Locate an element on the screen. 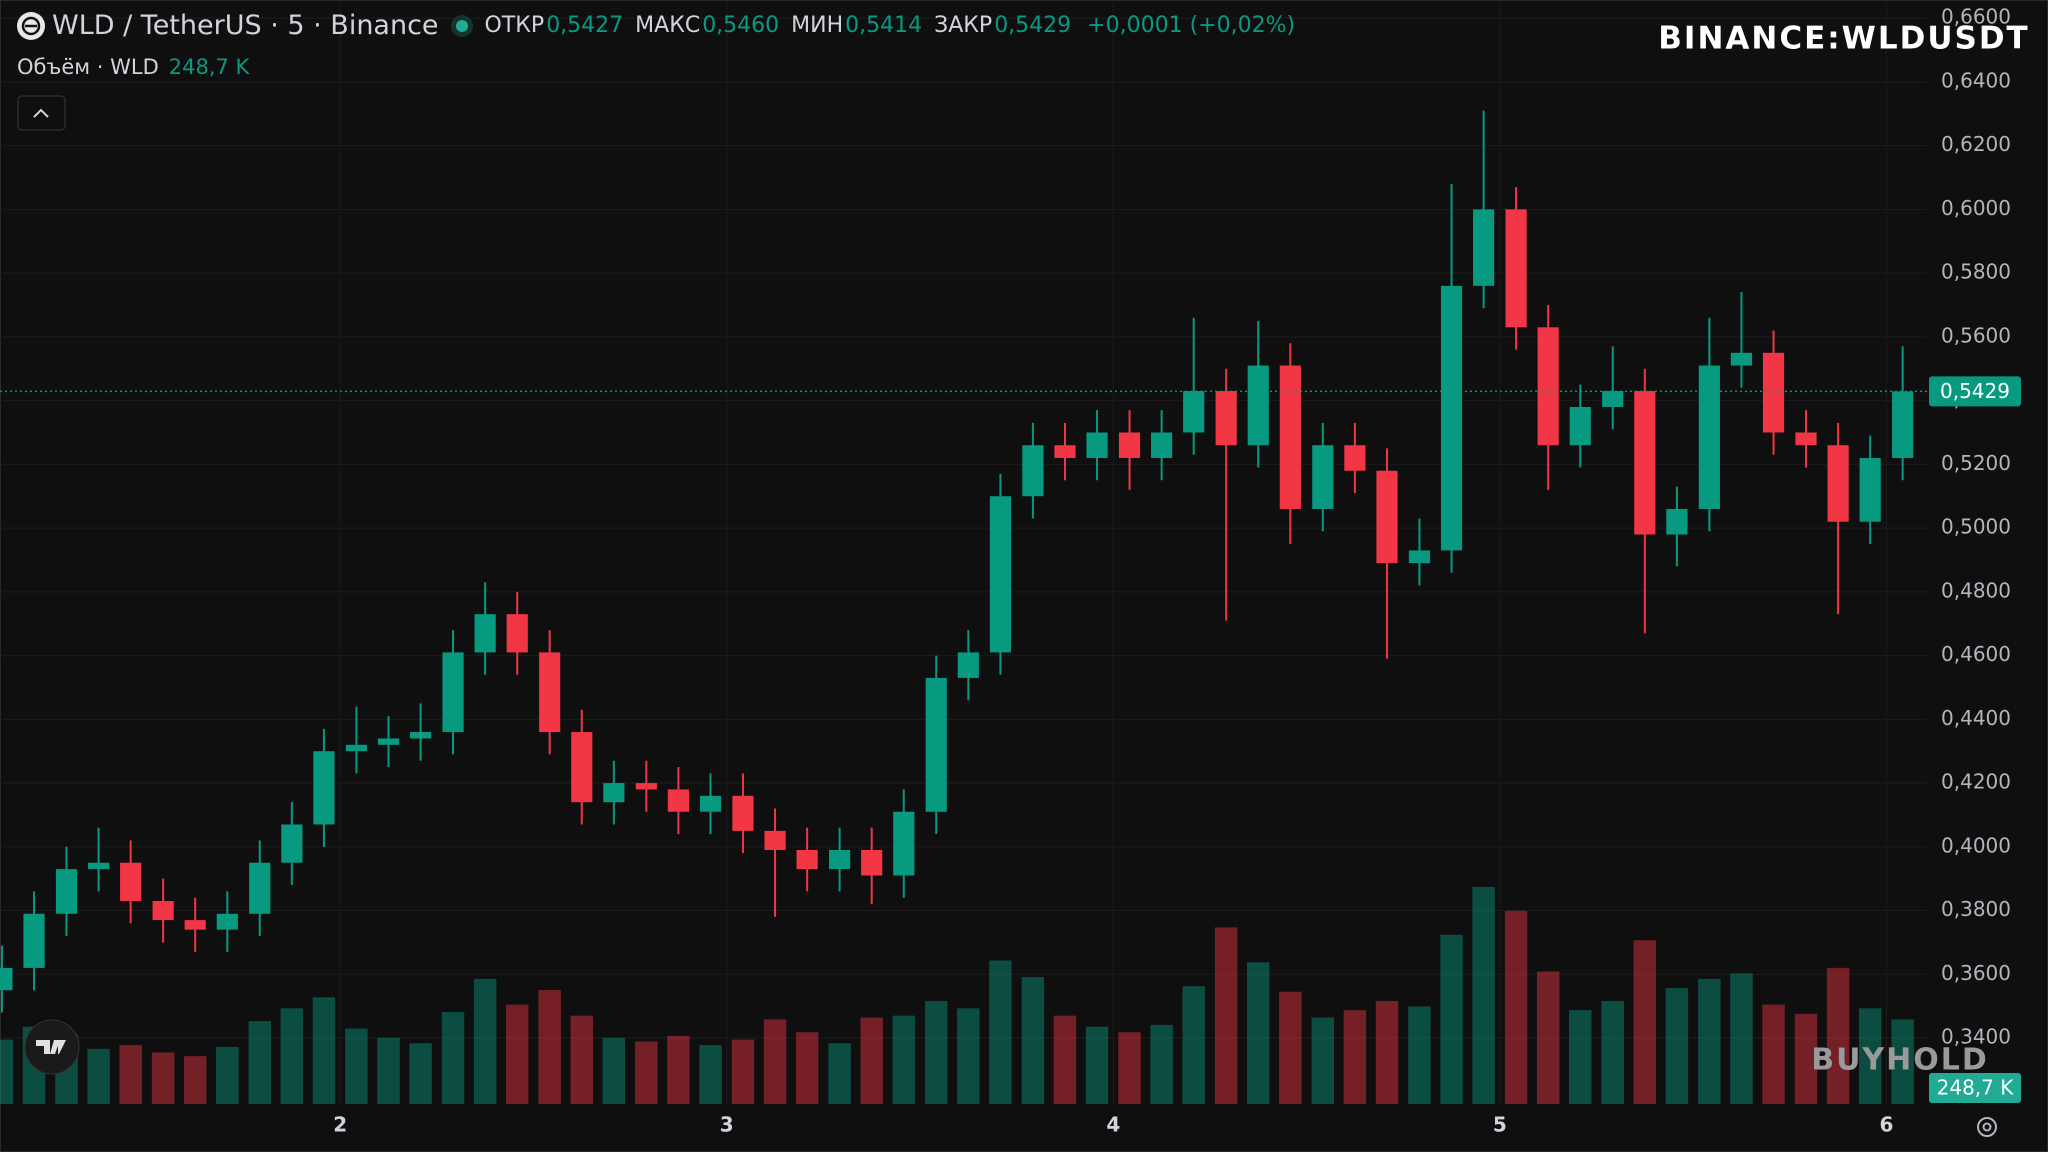  collapse-icon is located at coordinates (41, 113).